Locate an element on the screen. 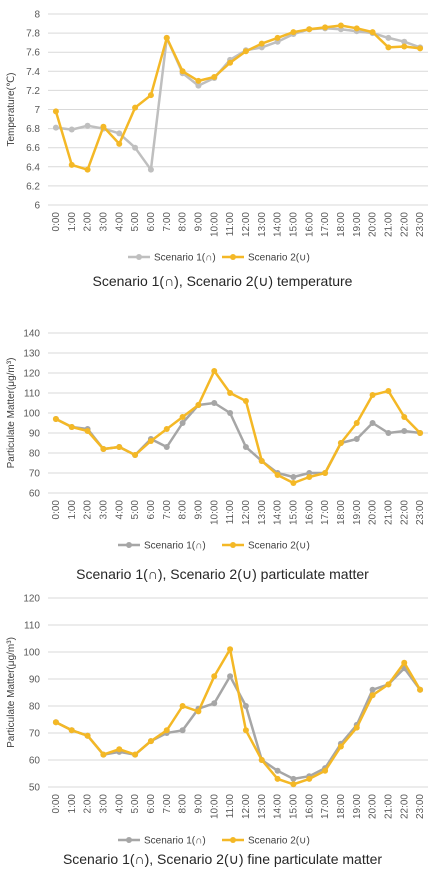  y-tick-label: 70 is located at coordinates (35, 474).